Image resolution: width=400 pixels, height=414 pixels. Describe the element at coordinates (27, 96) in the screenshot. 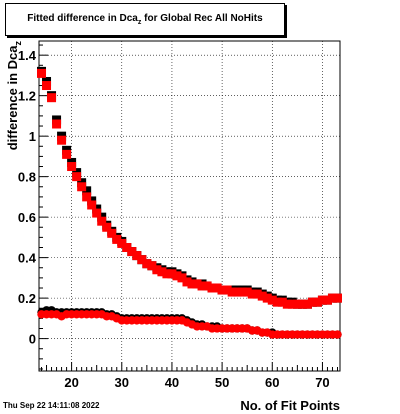

I see `y-tick-label: 1.2` at that location.